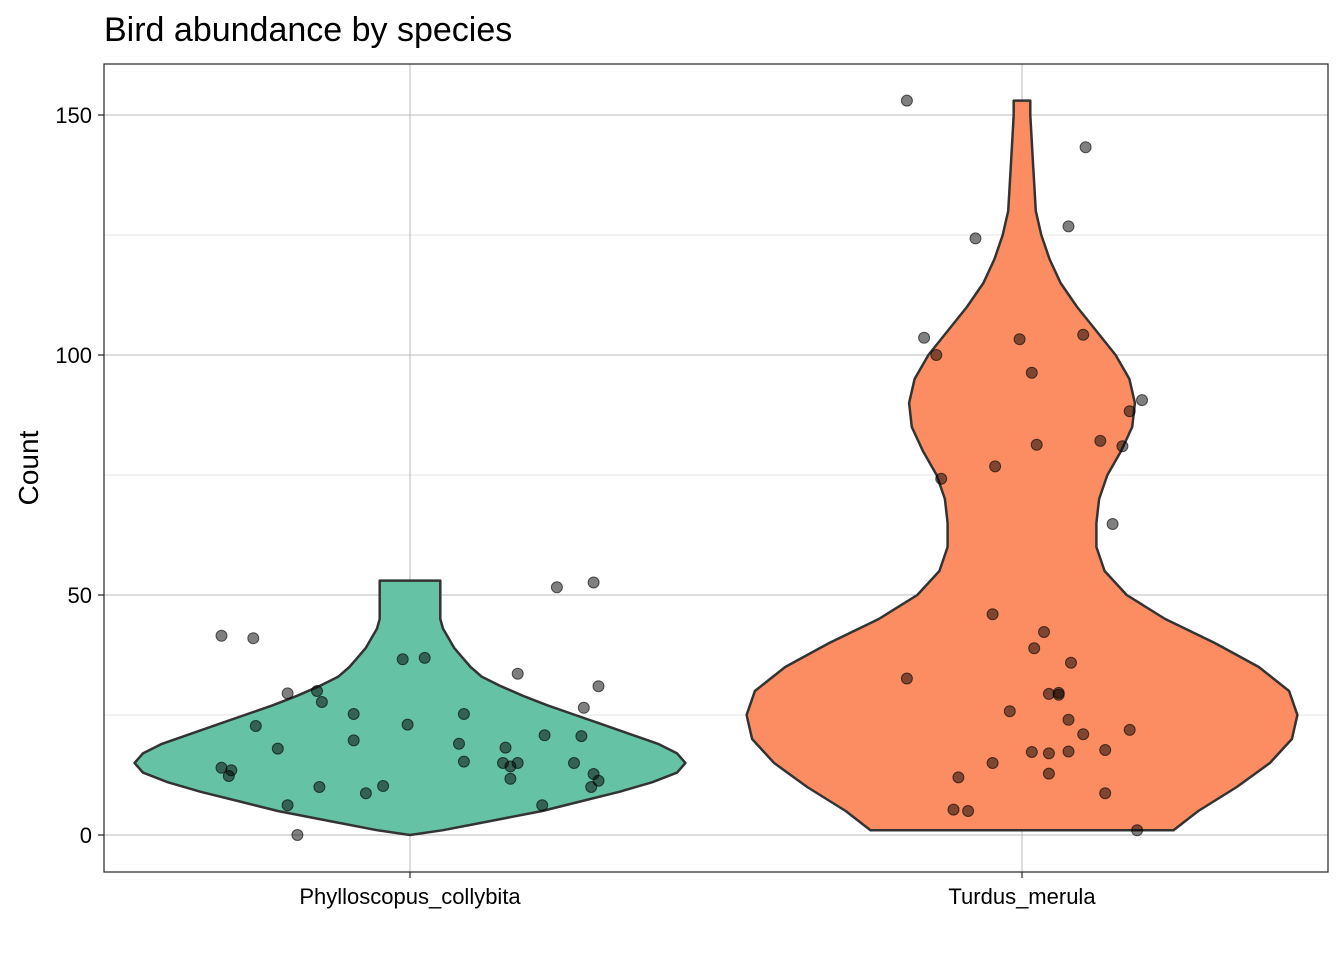  I want to click on y-tick-label: 50, so click(80, 595).